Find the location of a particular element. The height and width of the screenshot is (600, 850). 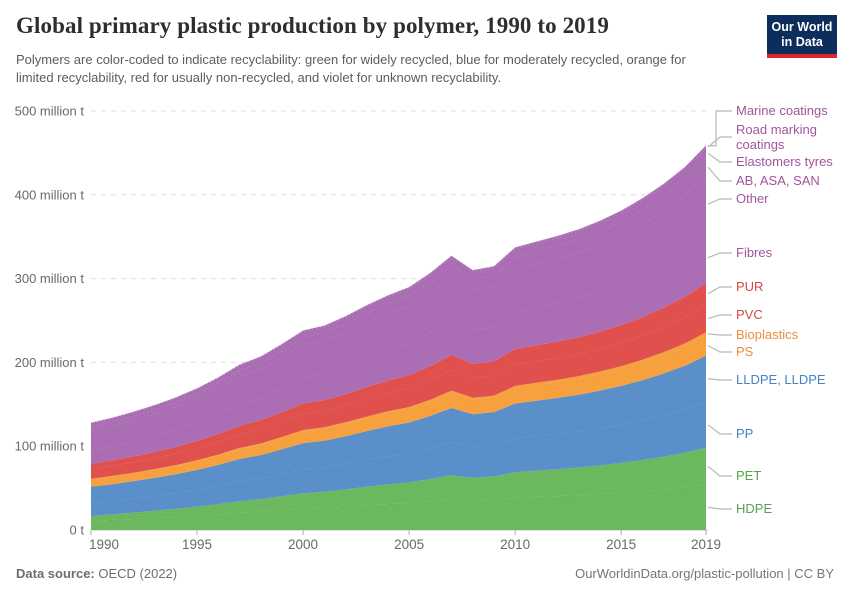

legend-label-ps: PS is located at coordinates (745, 351).